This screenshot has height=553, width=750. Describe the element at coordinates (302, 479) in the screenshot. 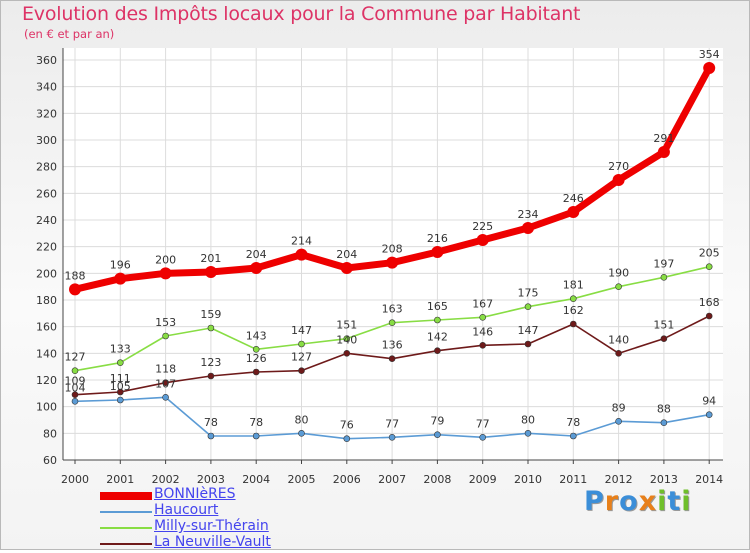

I see `x-tick-label: 2005` at that location.